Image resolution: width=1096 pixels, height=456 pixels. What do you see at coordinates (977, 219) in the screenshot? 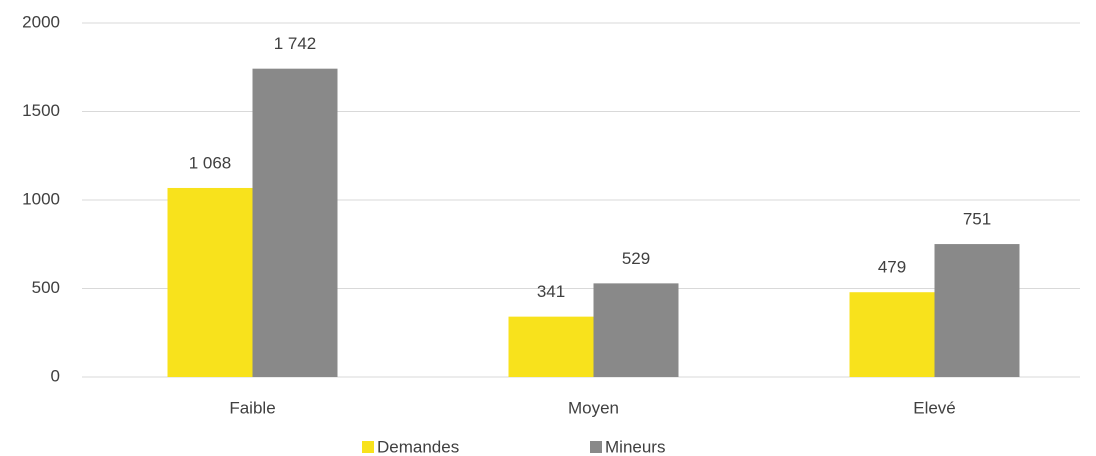
I see `value-label: 751` at bounding box center [977, 219].